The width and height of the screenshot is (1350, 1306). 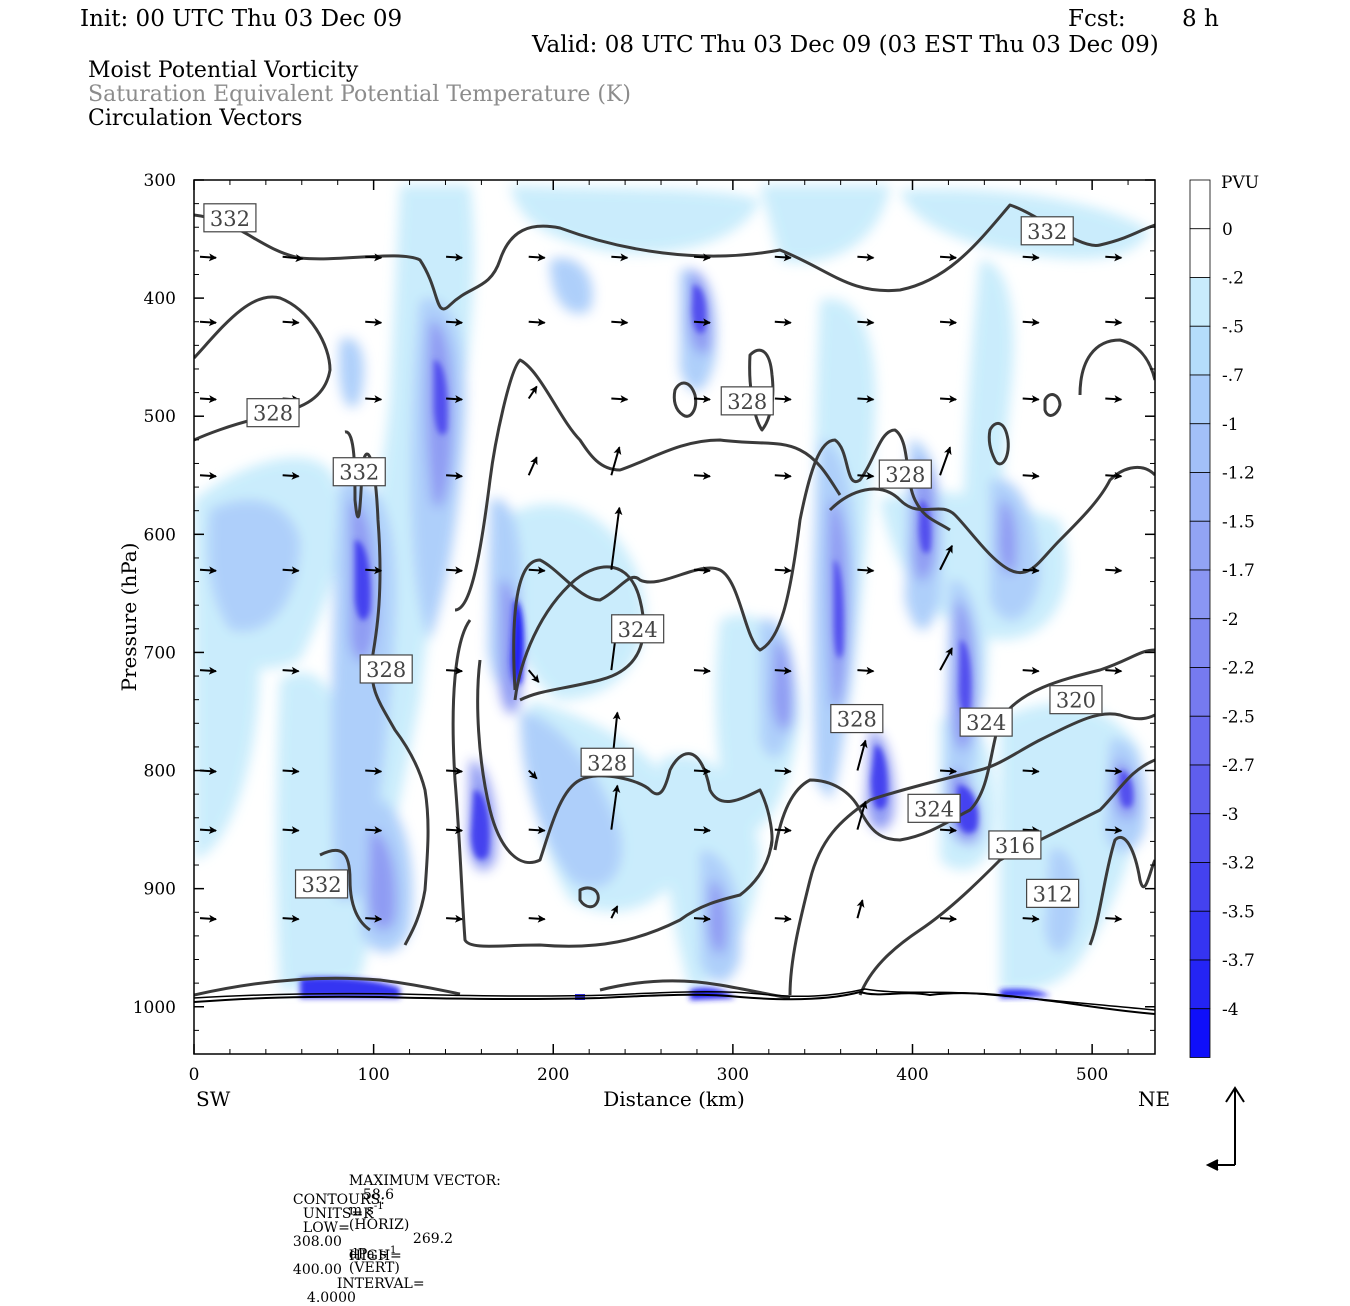 What do you see at coordinates (129, 617) in the screenshot?
I see `y-axis-label: Pressure (hPa)` at bounding box center [129, 617].